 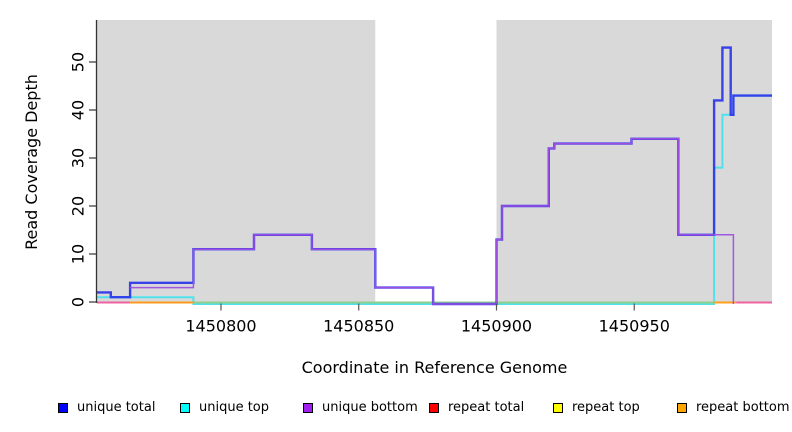 What do you see at coordinates (31, 162) in the screenshot?
I see `y-axis-title: Read Coverage Depth` at bounding box center [31, 162].